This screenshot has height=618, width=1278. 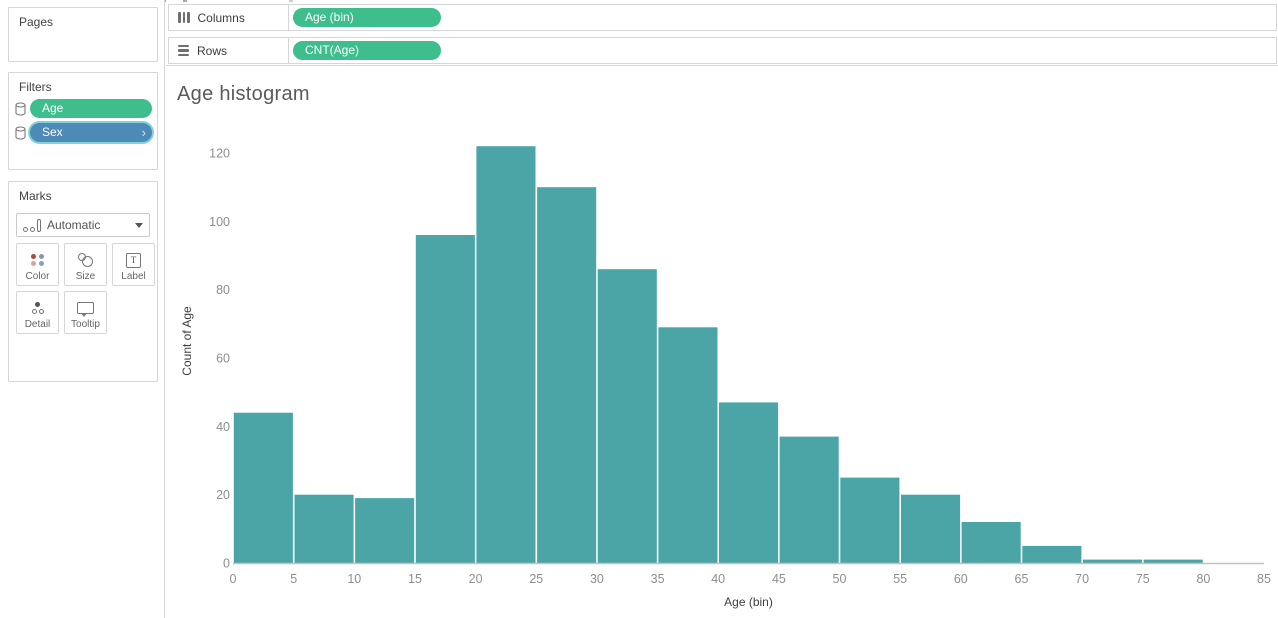 What do you see at coordinates (85, 324) in the screenshot?
I see `tooltip-button-label: Tooltip` at bounding box center [85, 324].